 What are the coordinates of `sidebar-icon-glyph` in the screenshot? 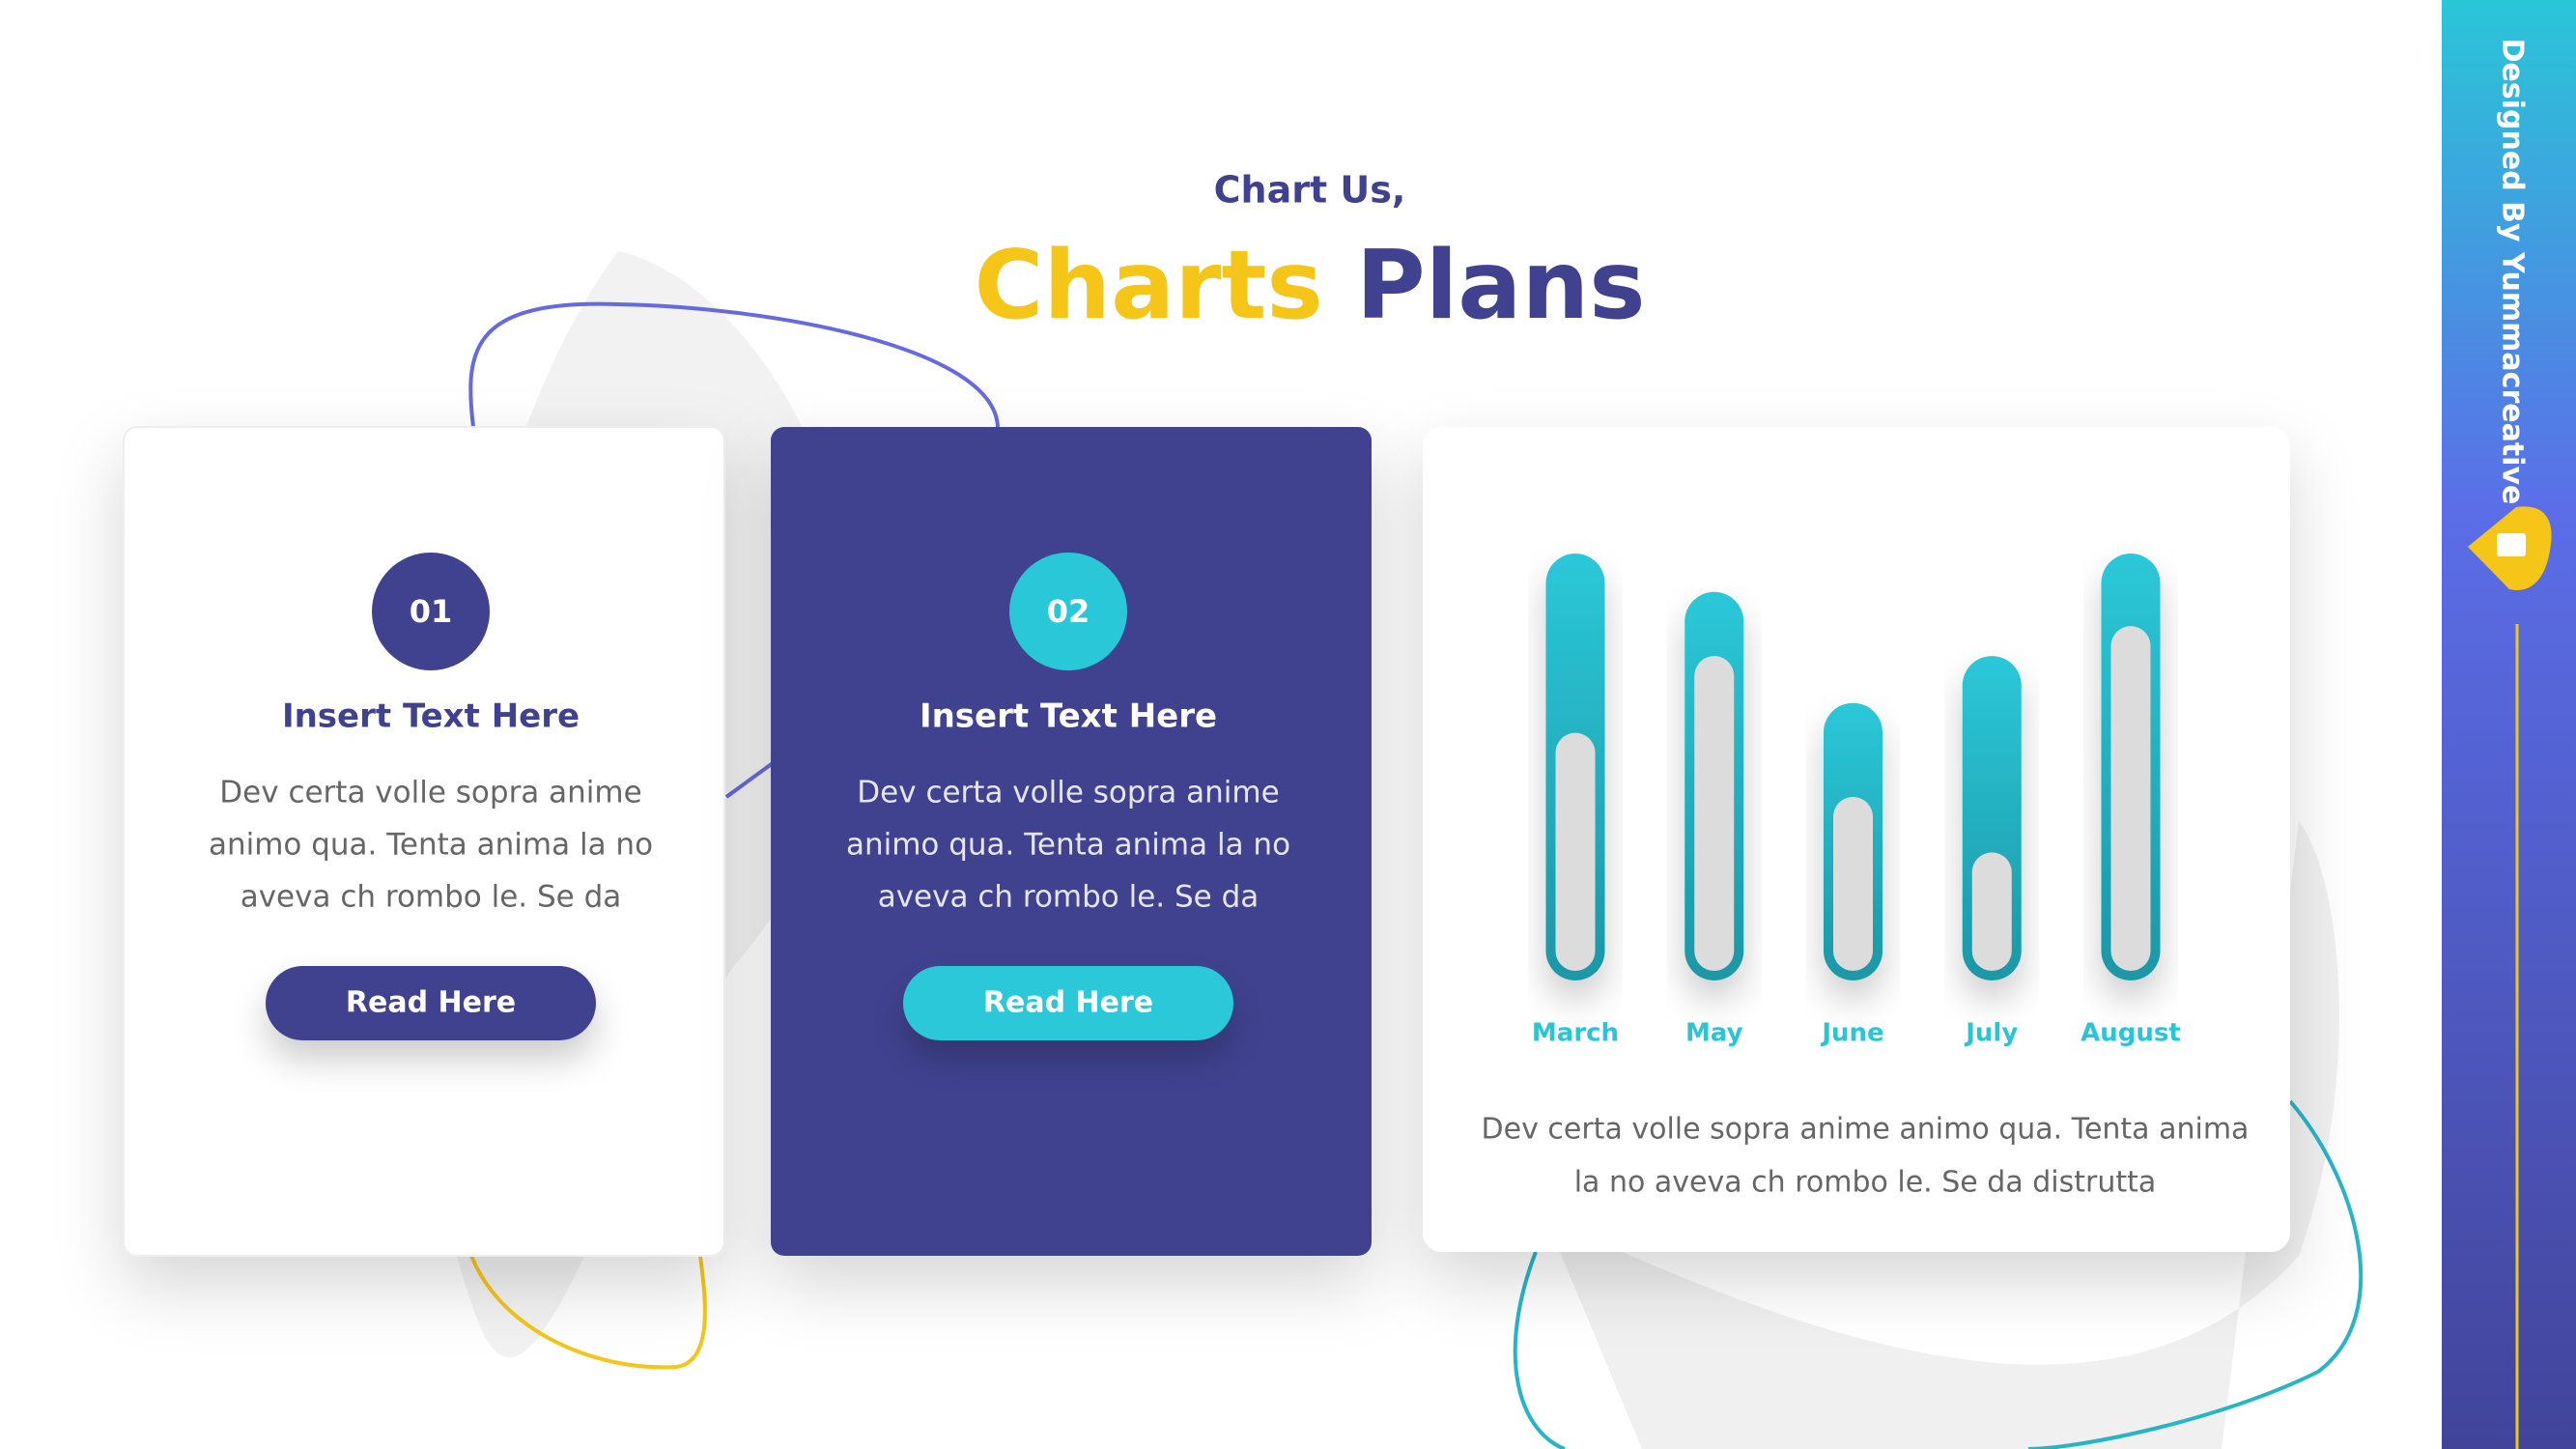 It's located at (2511, 544).